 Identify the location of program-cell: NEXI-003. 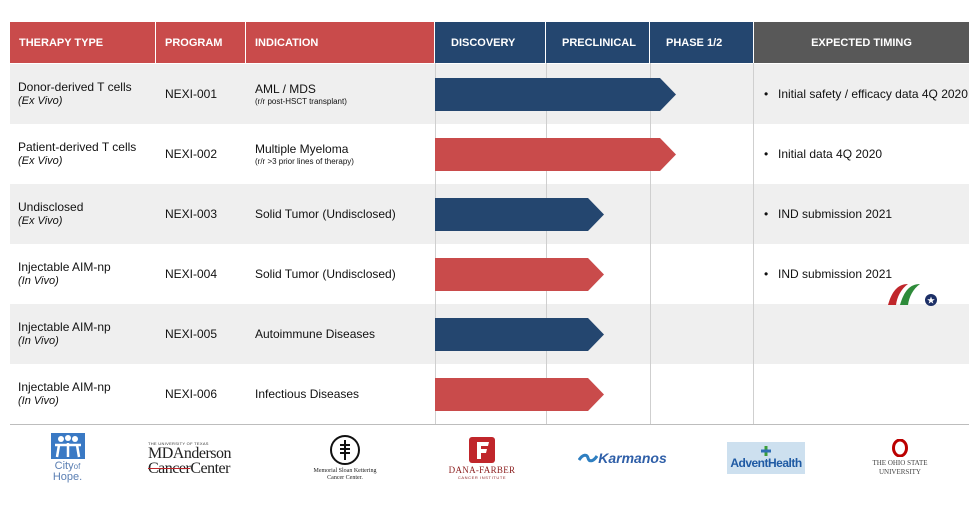
(201, 214).